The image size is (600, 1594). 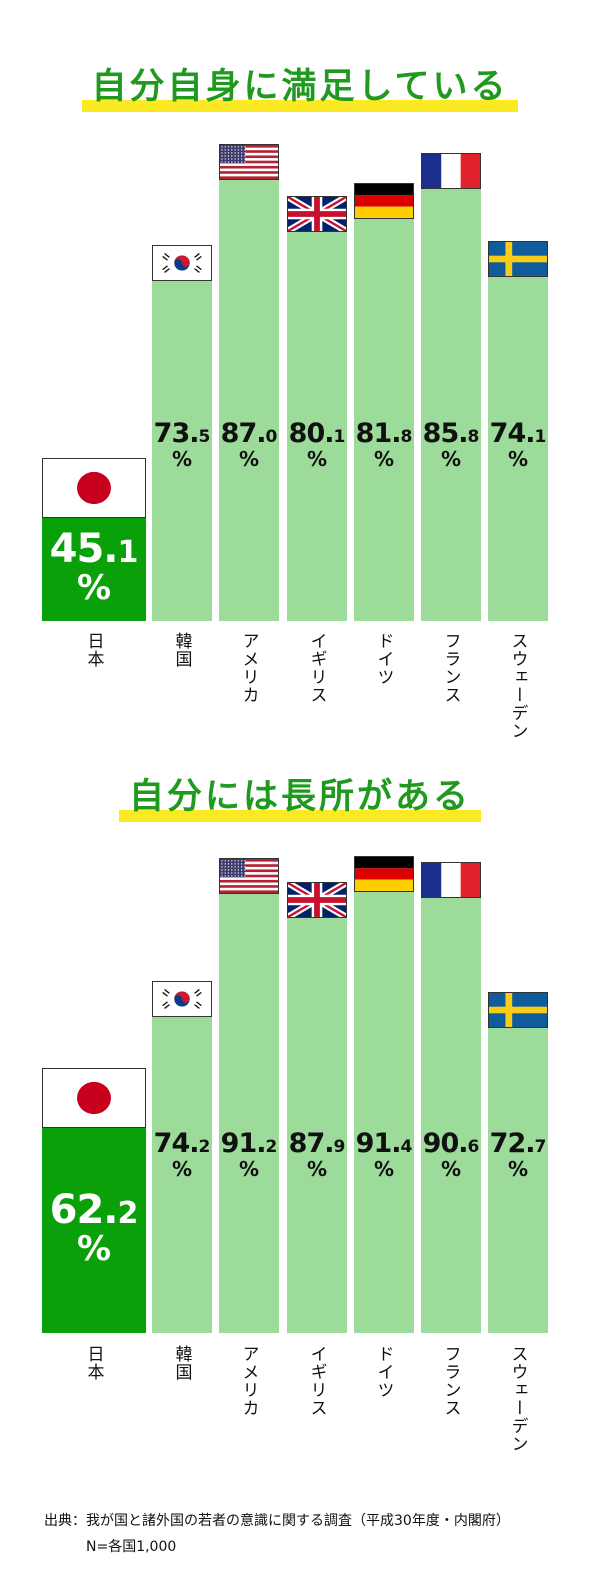 I want to click on data-label: 45.1%, so click(x=94, y=567).